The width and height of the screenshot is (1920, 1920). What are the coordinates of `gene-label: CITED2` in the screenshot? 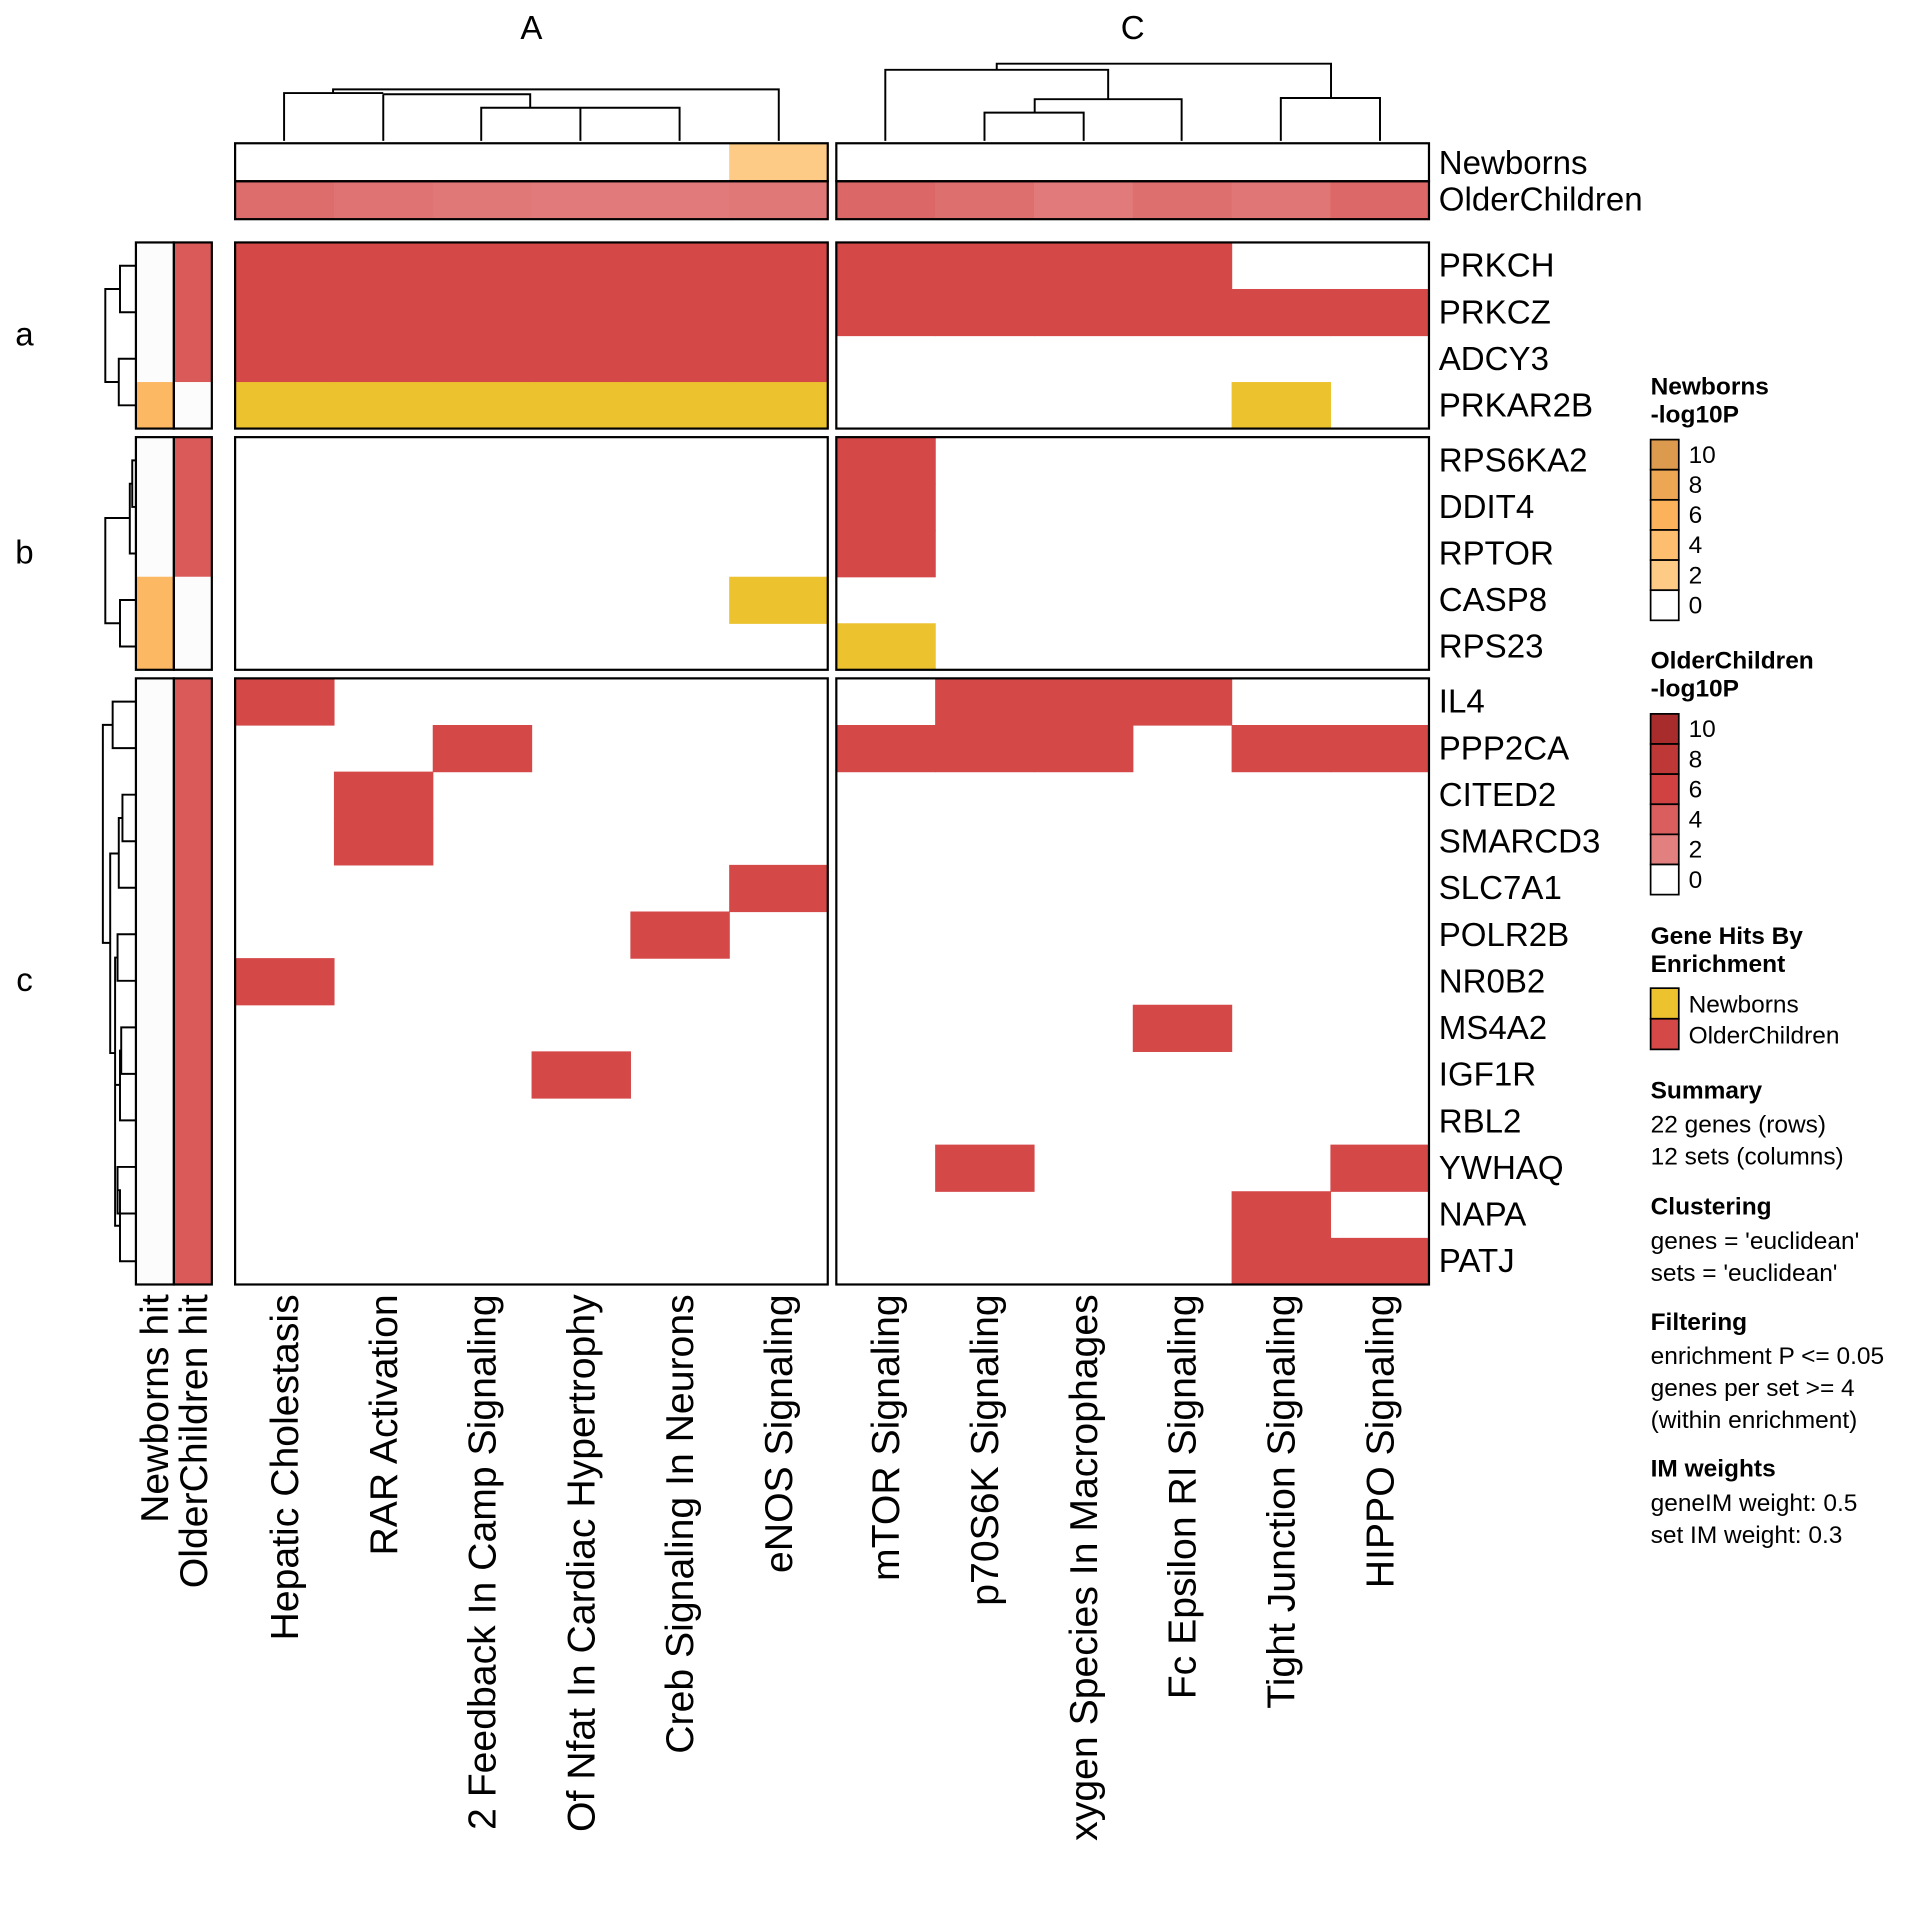 It's located at (1498, 795).